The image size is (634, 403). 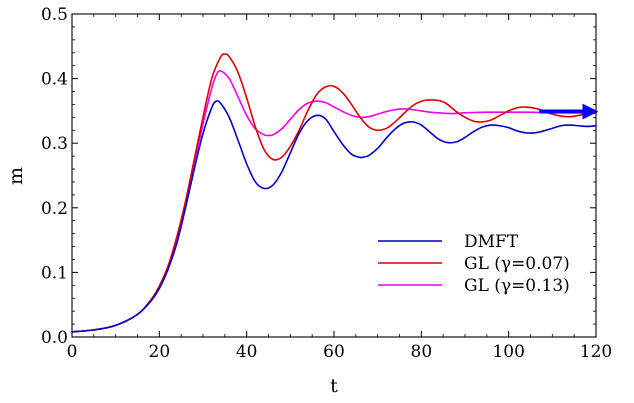 I want to click on legend-label: GL (γ=0.07), so click(x=517, y=264).